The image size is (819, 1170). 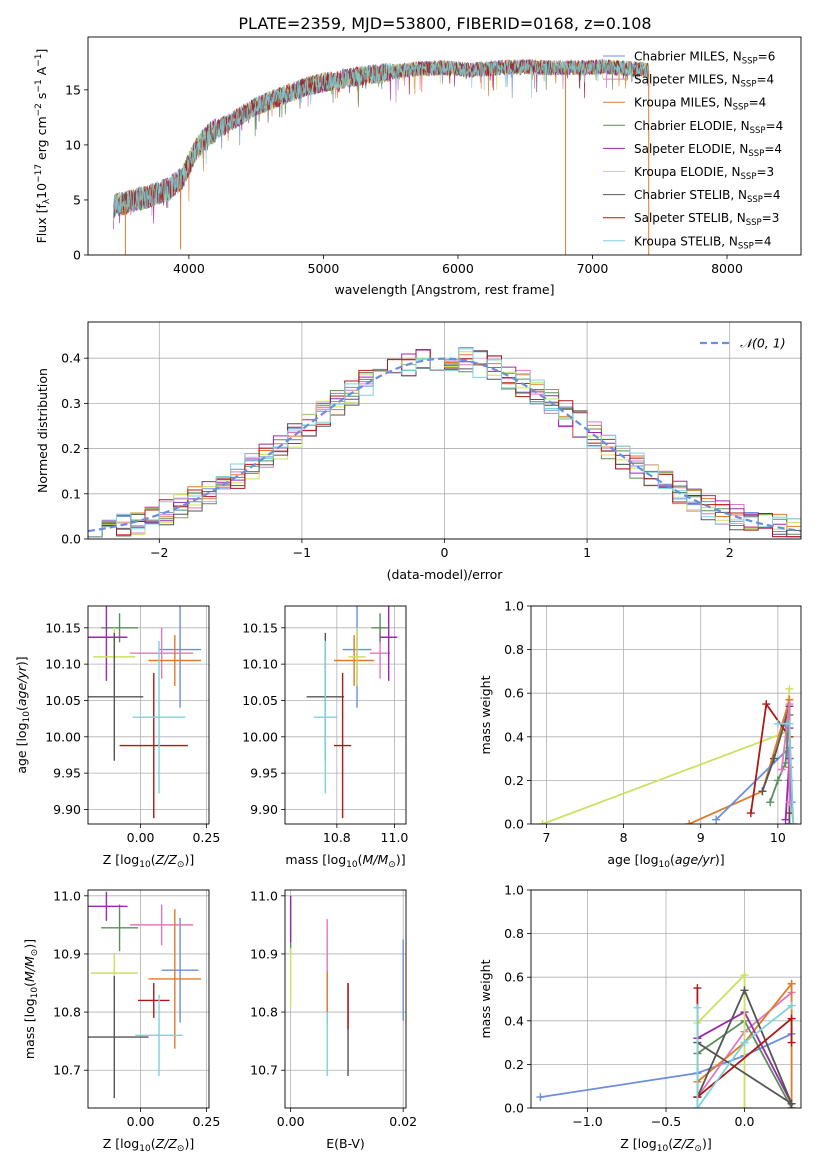 I want to click on mass-vs-EBV-axes: 0.00 0.02 10.7 10.8 10.9 11.0 E(B-V), so click(x=333, y=1019).